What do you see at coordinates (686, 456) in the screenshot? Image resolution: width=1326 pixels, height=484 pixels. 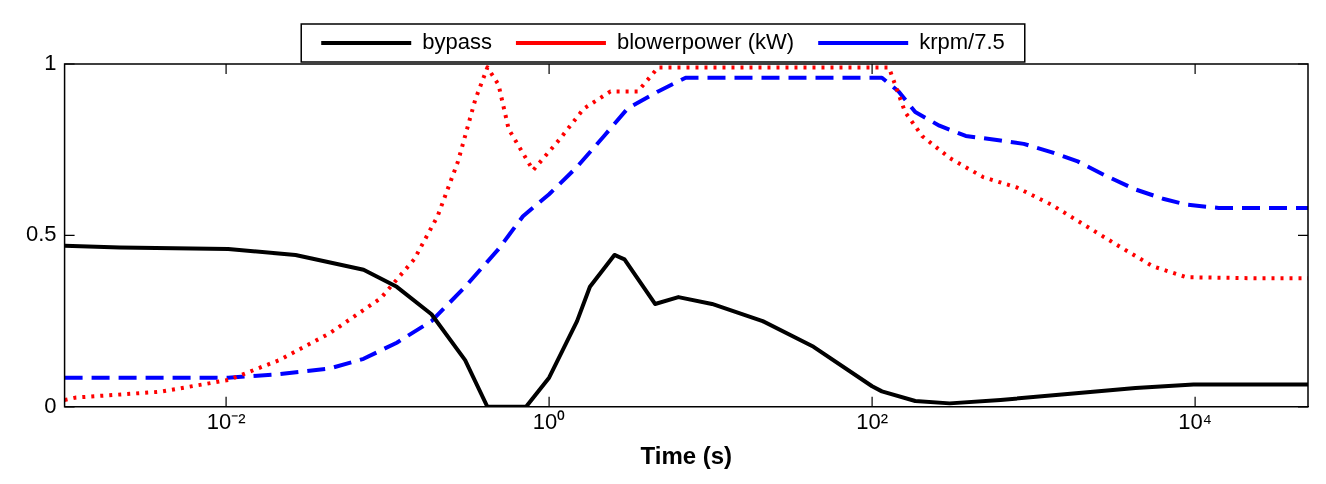 I see `x-axis-title: Time (s)` at bounding box center [686, 456].